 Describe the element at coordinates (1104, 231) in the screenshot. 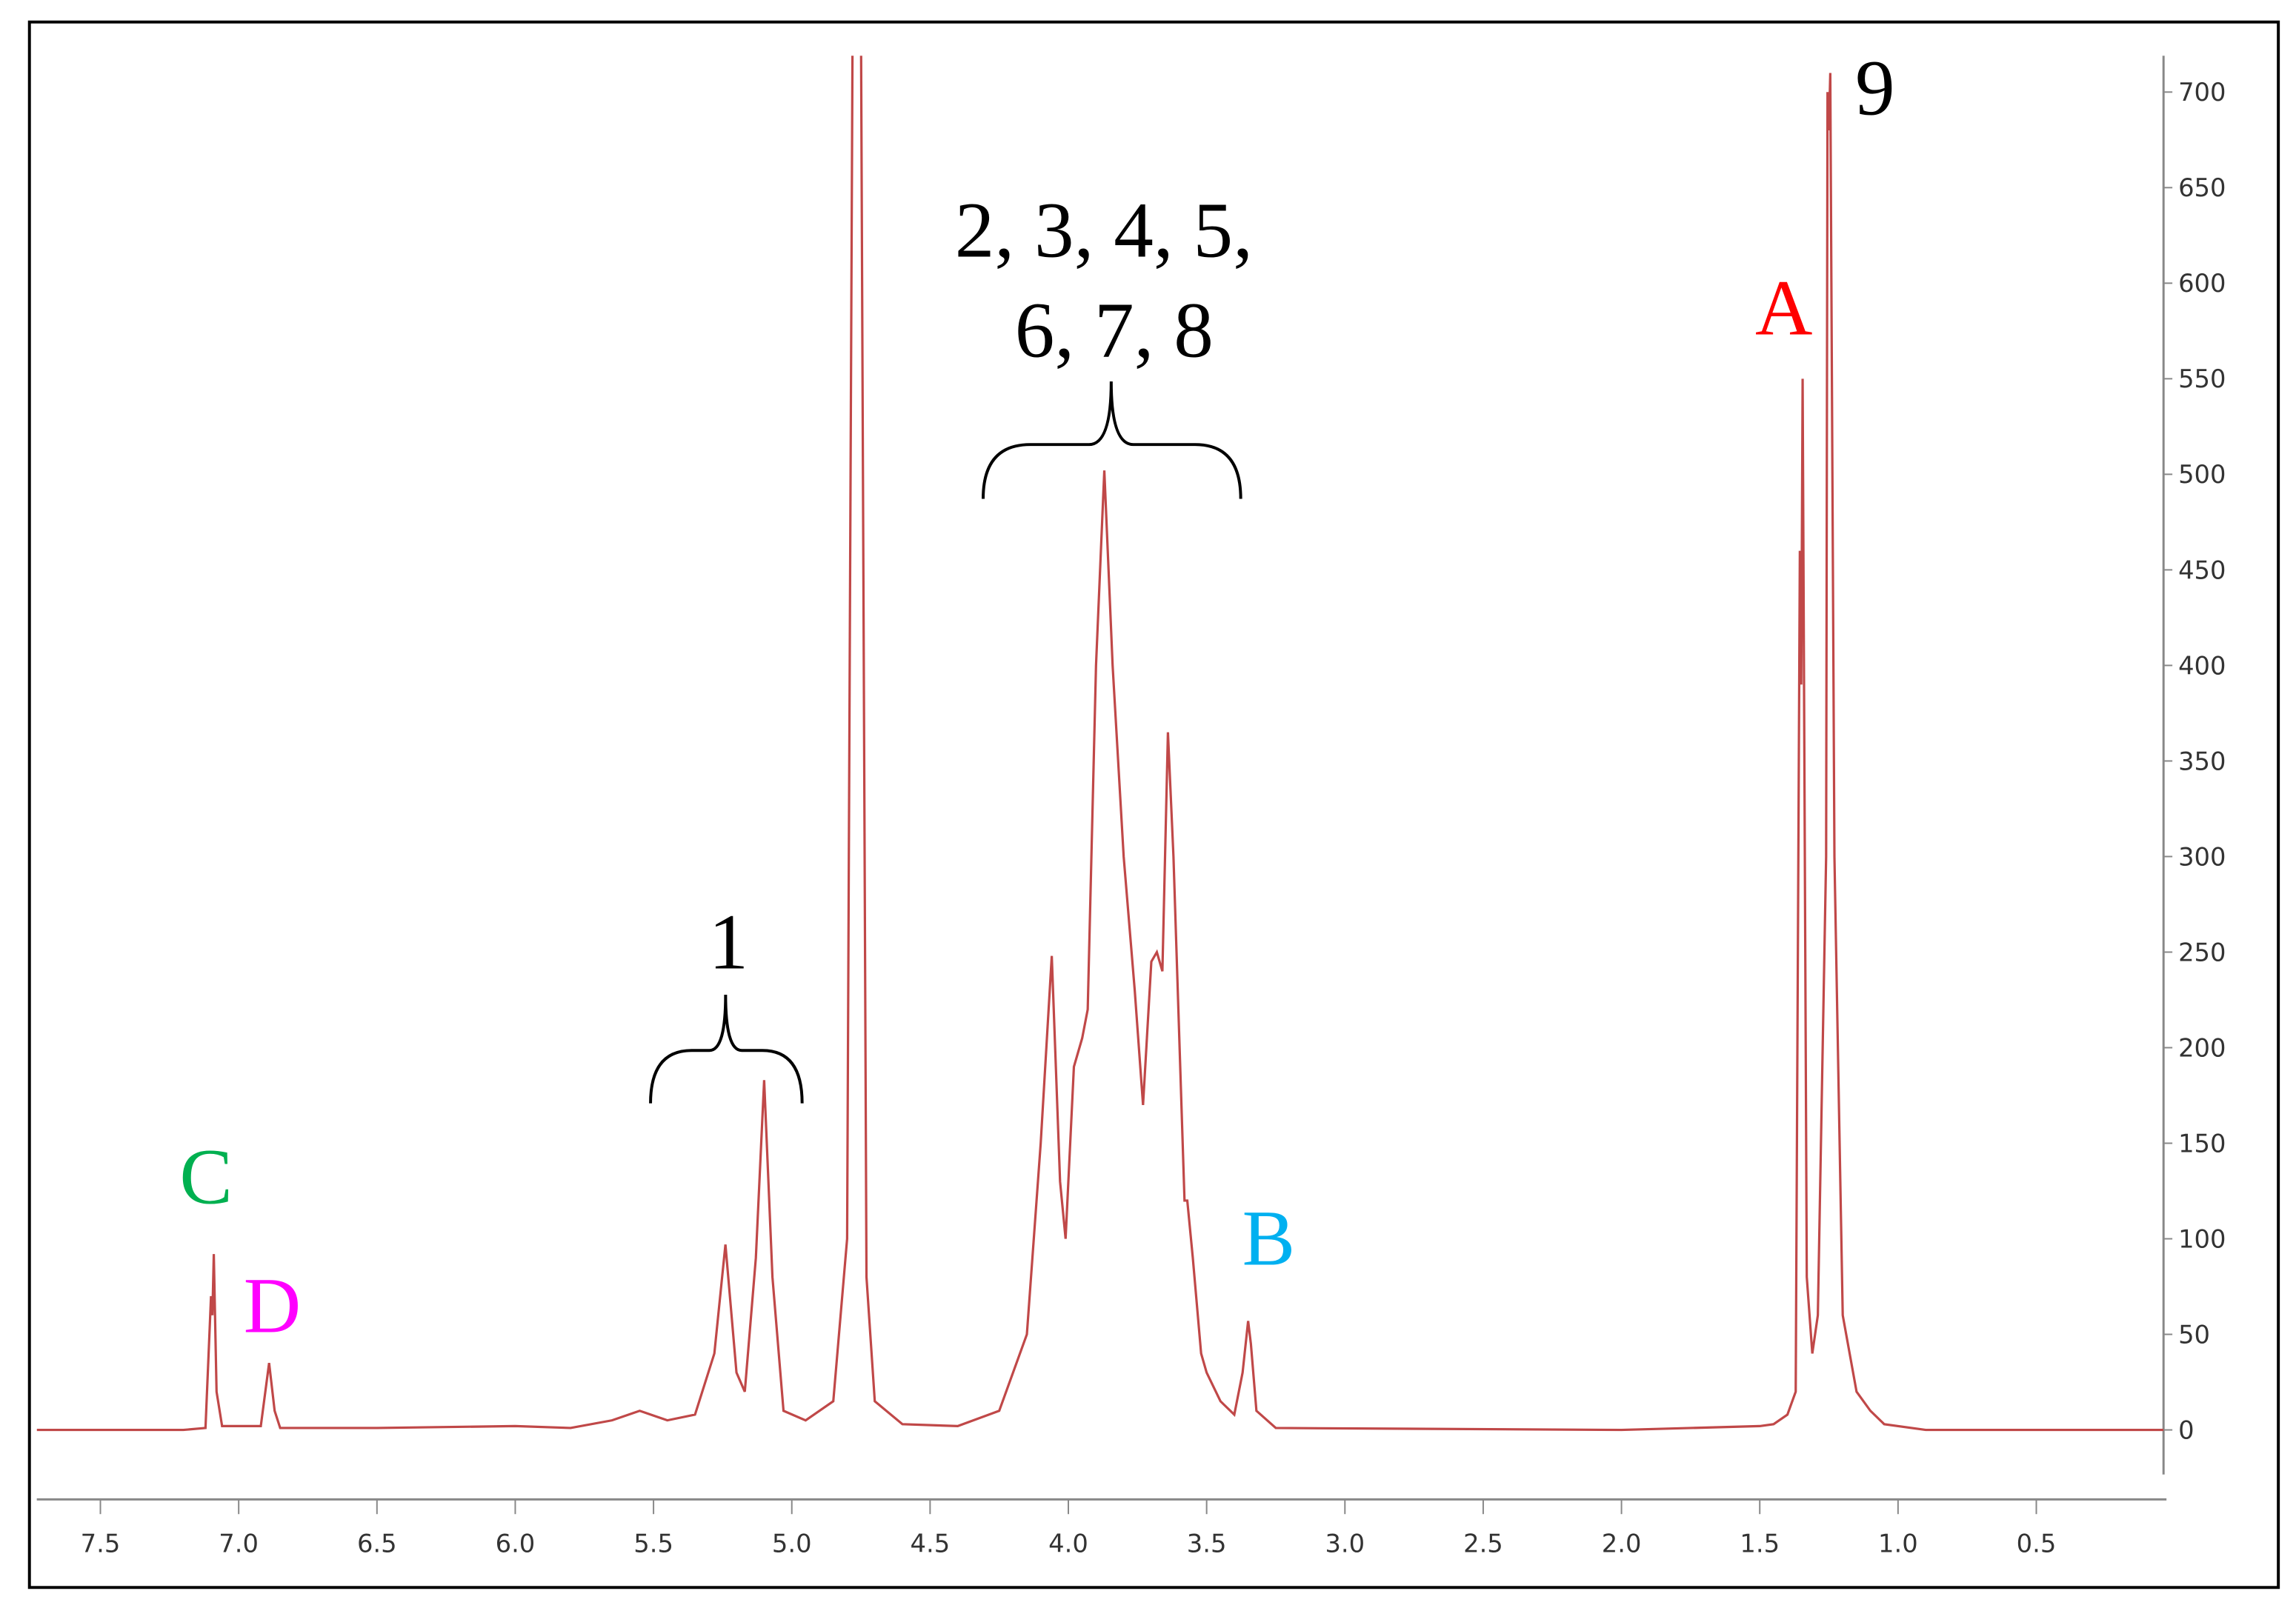

I see `annotation: 2, 3, 4, 5,` at that location.